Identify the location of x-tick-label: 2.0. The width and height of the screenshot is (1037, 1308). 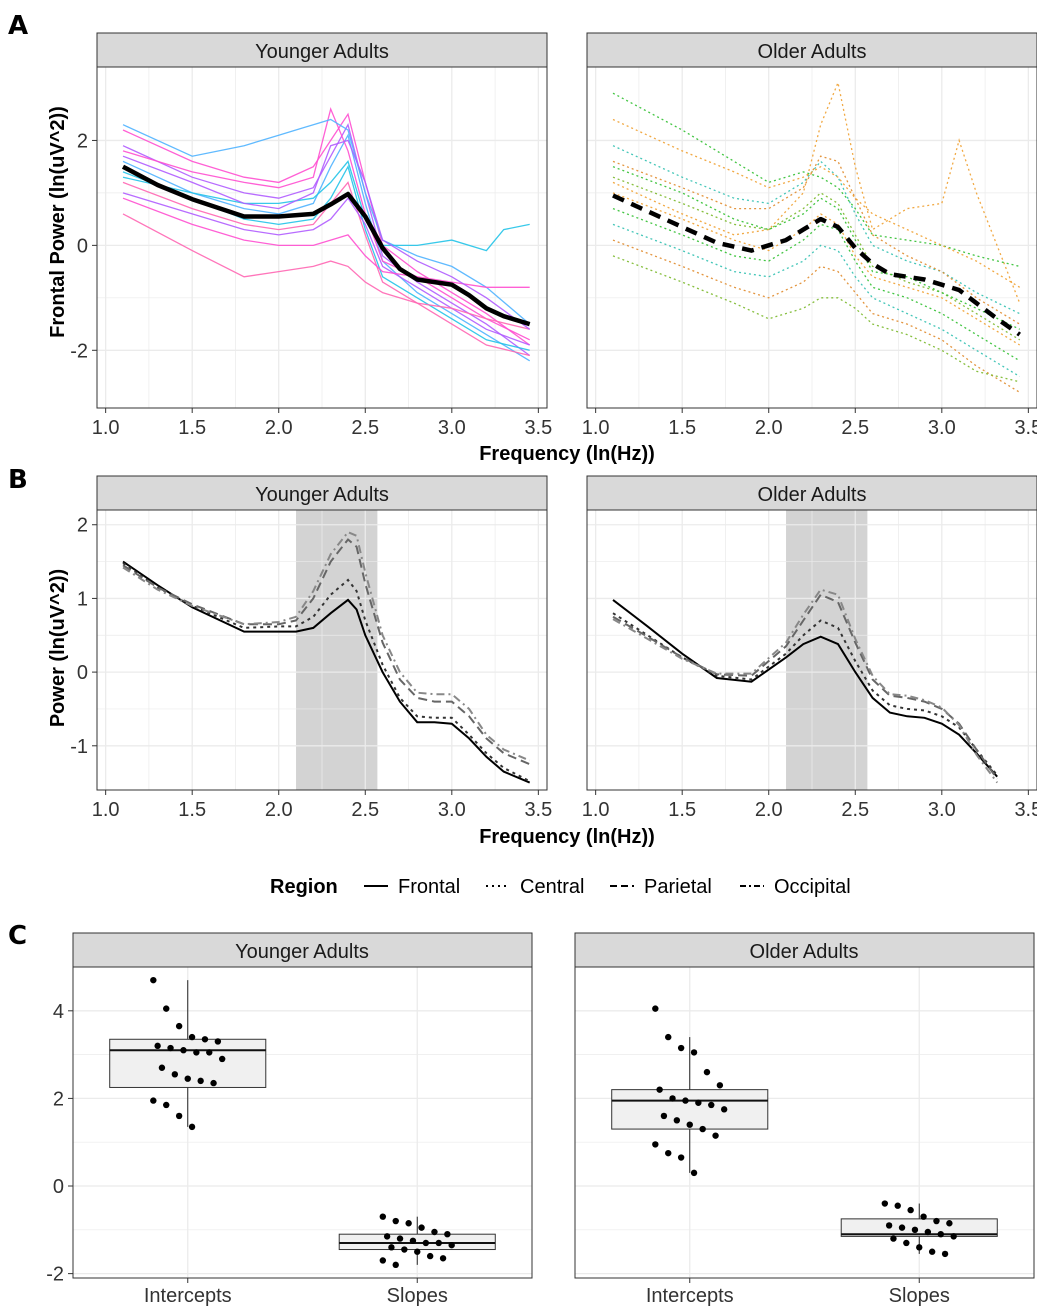
(769, 810).